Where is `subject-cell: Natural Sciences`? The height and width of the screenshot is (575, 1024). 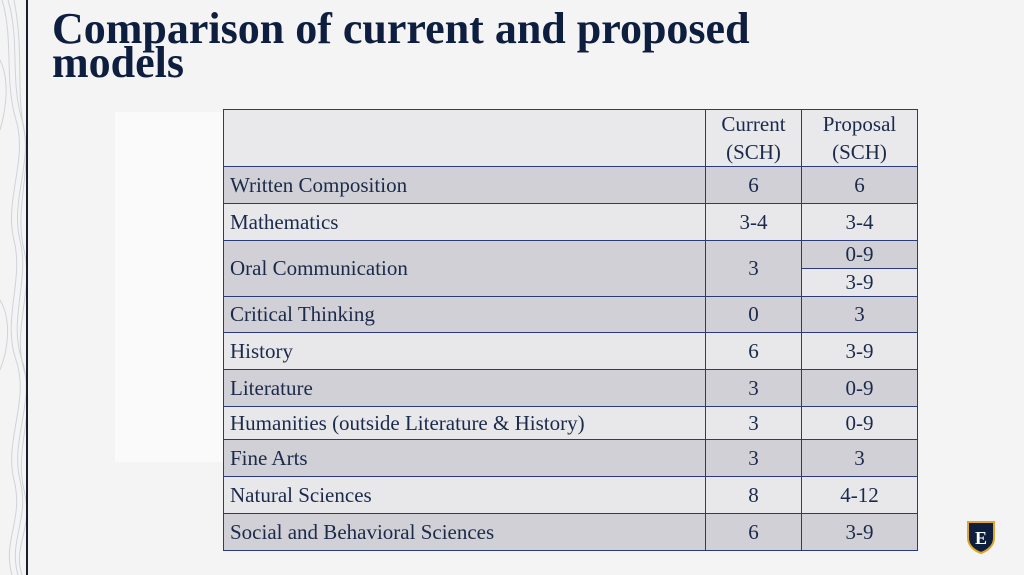 subject-cell: Natural Sciences is located at coordinates (464, 495).